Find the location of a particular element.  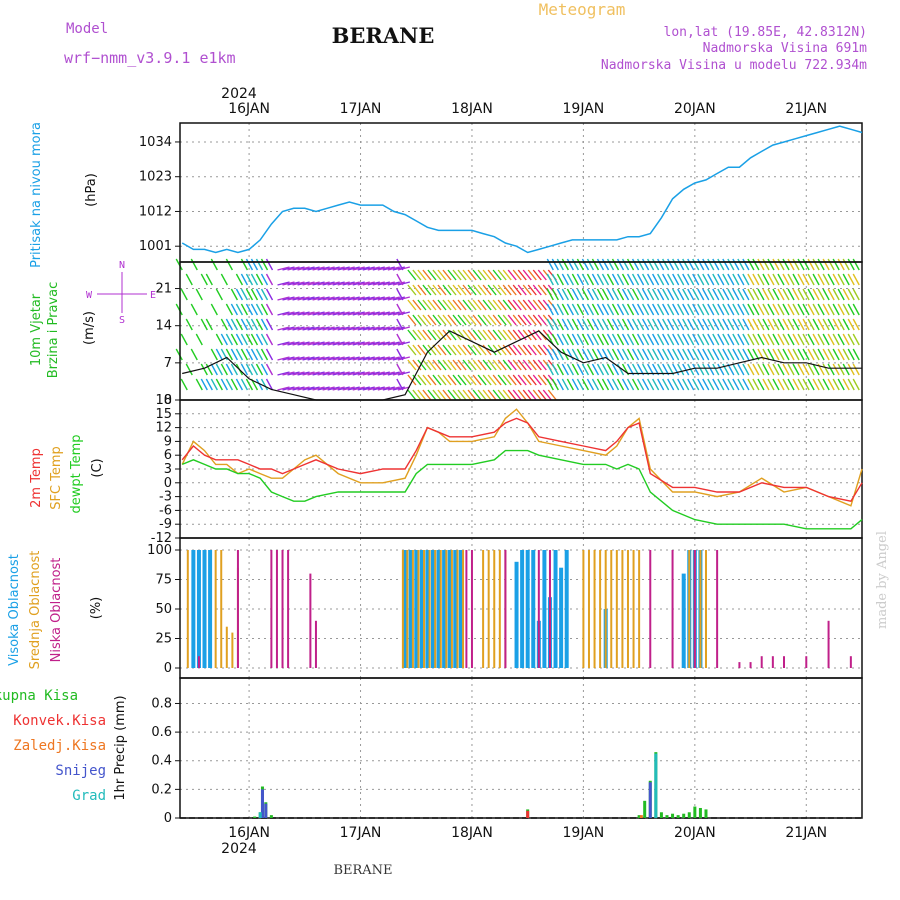

compass-s: S is located at coordinates (122, 320).